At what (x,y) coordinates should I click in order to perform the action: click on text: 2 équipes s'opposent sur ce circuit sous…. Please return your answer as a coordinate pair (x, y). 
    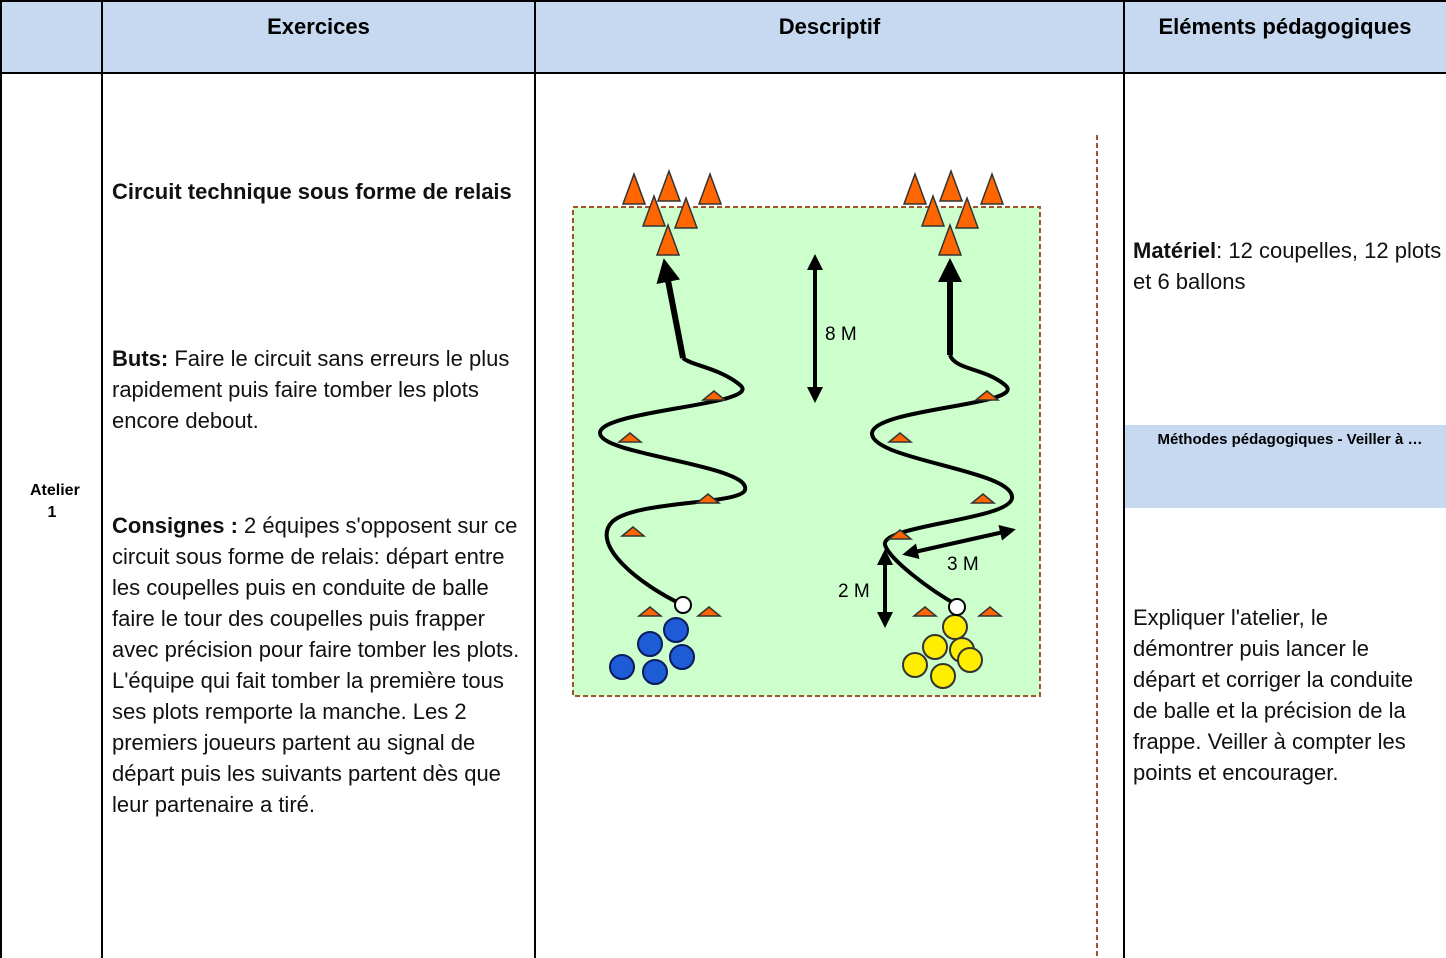
    Looking at the image, I should click on (316, 665).